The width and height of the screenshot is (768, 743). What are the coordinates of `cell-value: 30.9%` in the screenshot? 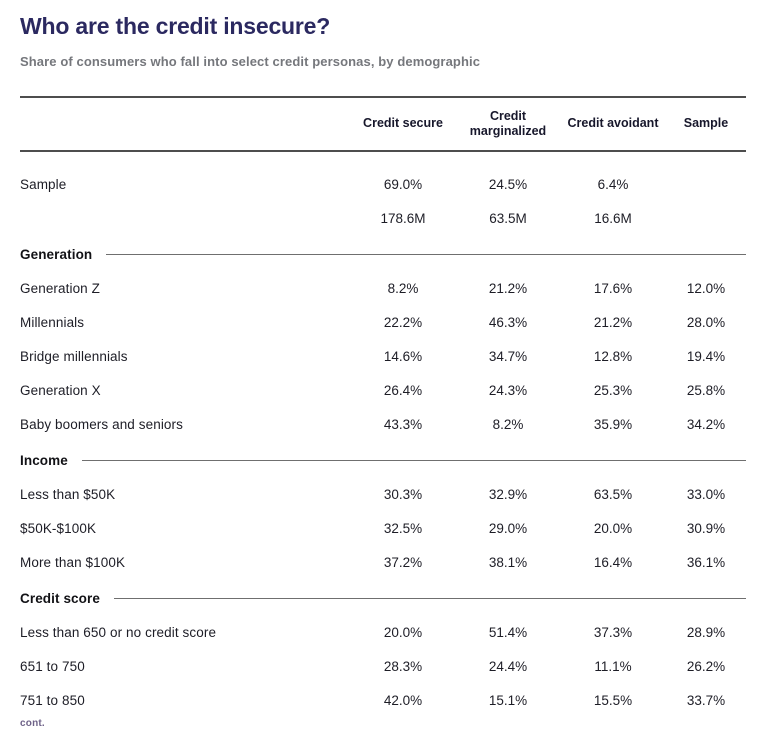 It's located at (706, 529).